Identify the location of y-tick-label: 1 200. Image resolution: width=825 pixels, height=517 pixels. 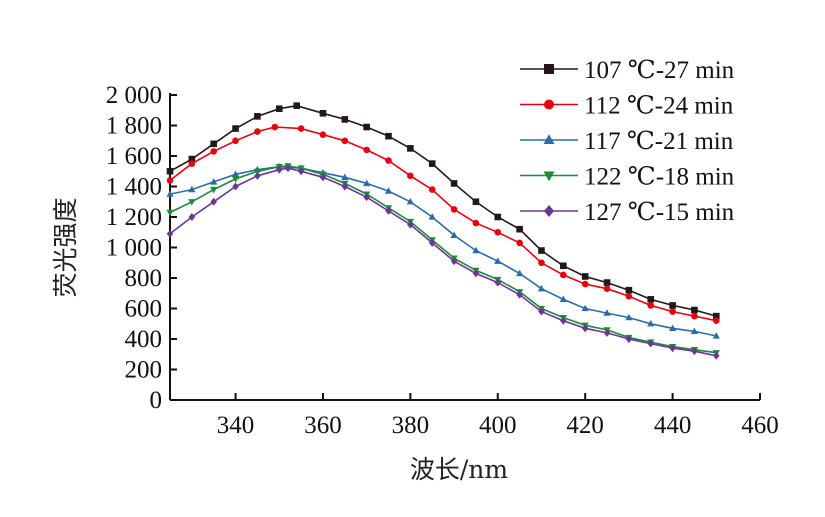
(134, 217).